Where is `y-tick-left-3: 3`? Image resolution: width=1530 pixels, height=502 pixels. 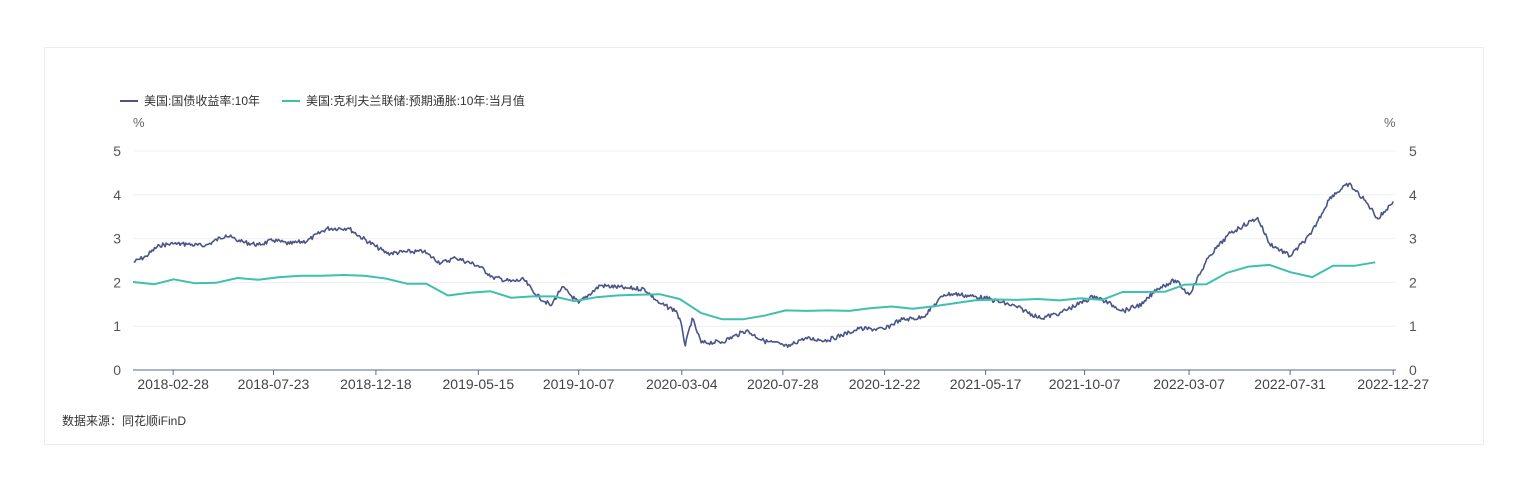
y-tick-left-3: 3 is located at coordinates (117, 239).